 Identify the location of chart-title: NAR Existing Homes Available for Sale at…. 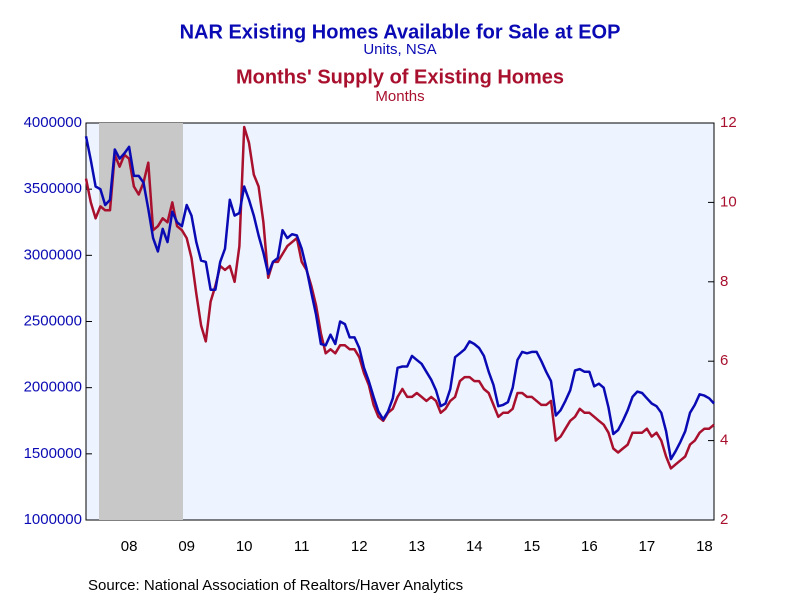
(400, 32).